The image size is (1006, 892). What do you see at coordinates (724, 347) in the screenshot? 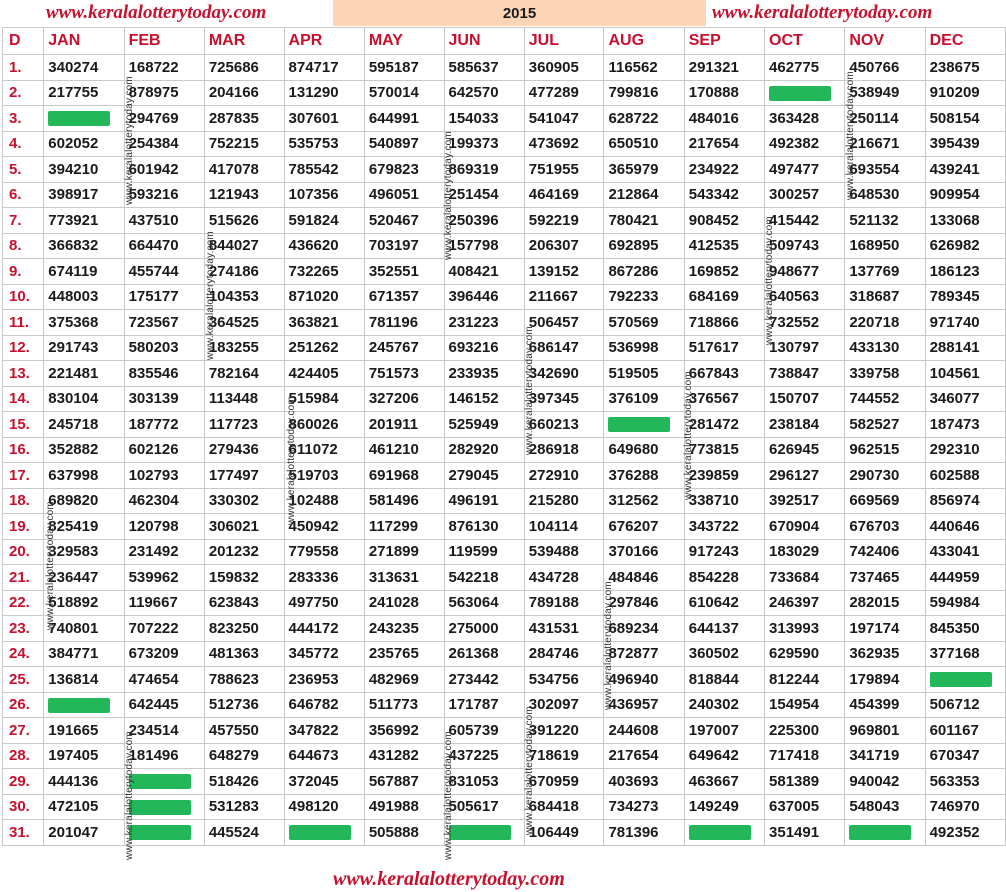
I see `result-cell: 517617` at bounding box center [724, 347].